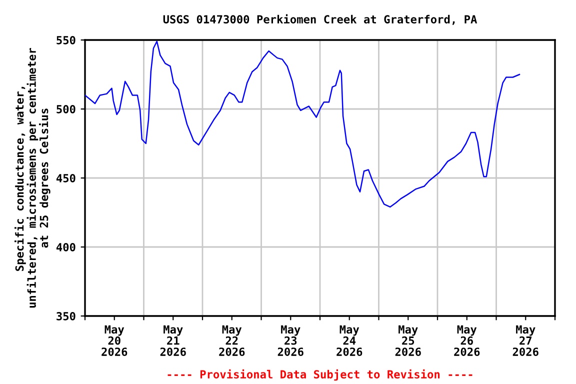  Describe the element at coordinates (349, 340) in the screenshot. I see `x-tick-label: May 24 2026` at that location.